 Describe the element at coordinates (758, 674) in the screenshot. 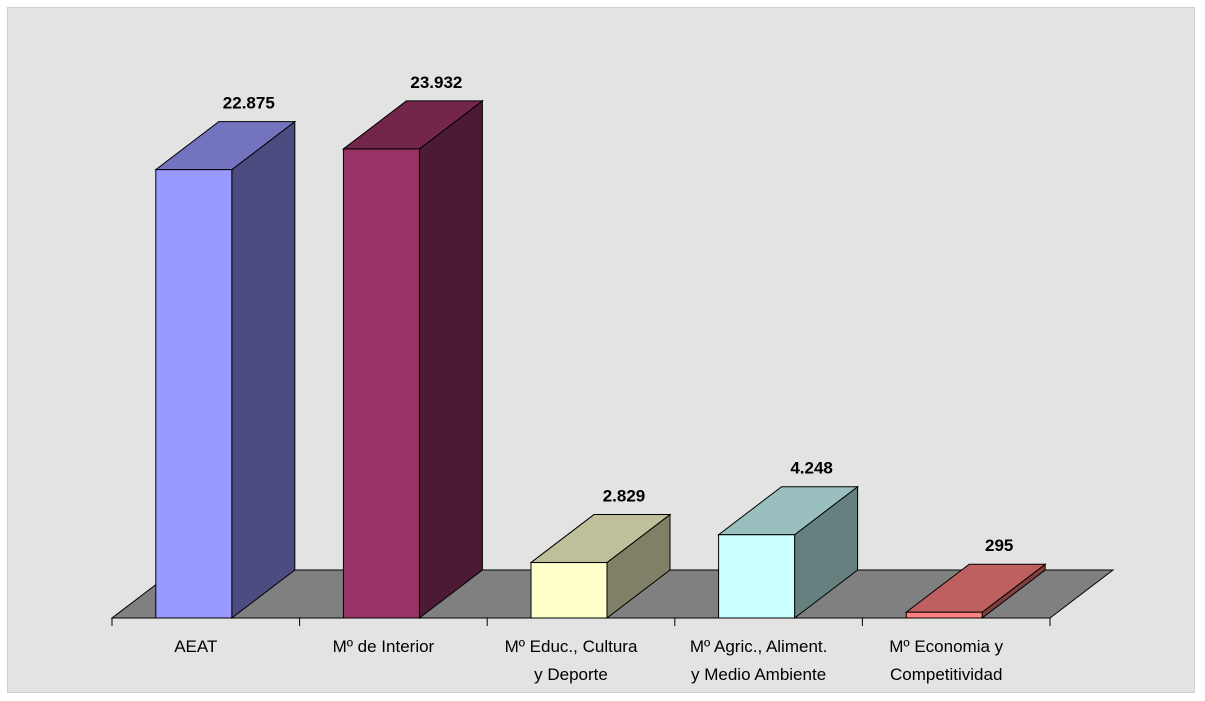

I see `x-tick-label: y Medio Ambiente` at that location.